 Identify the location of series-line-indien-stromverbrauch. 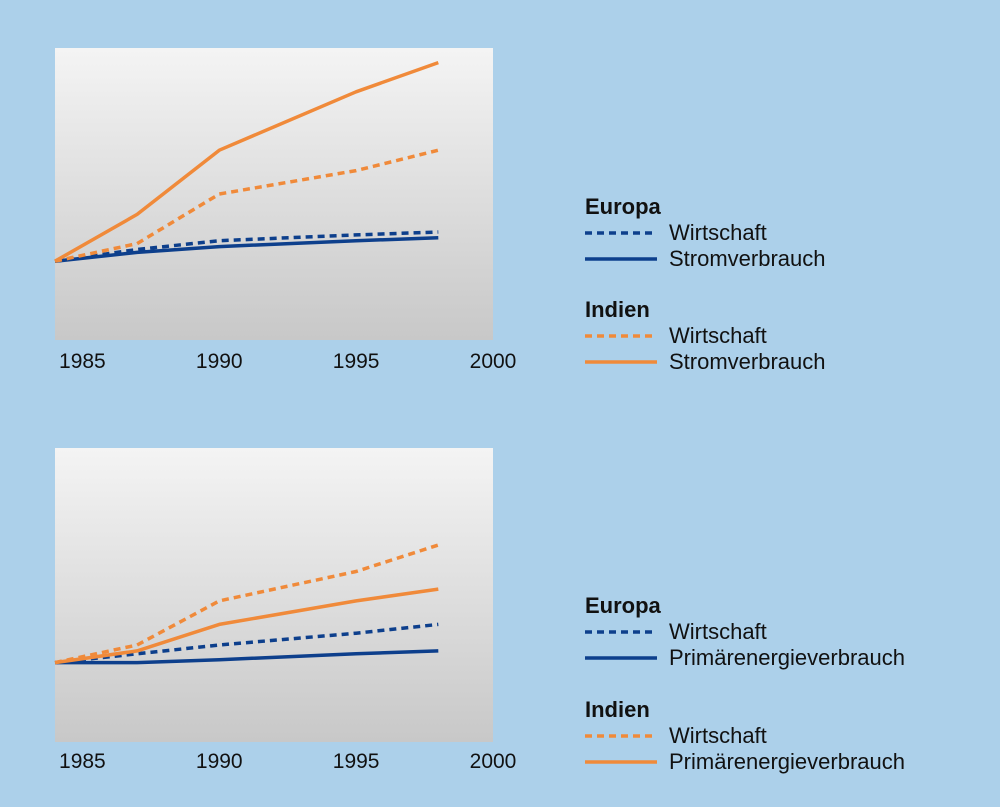
(246, 161).